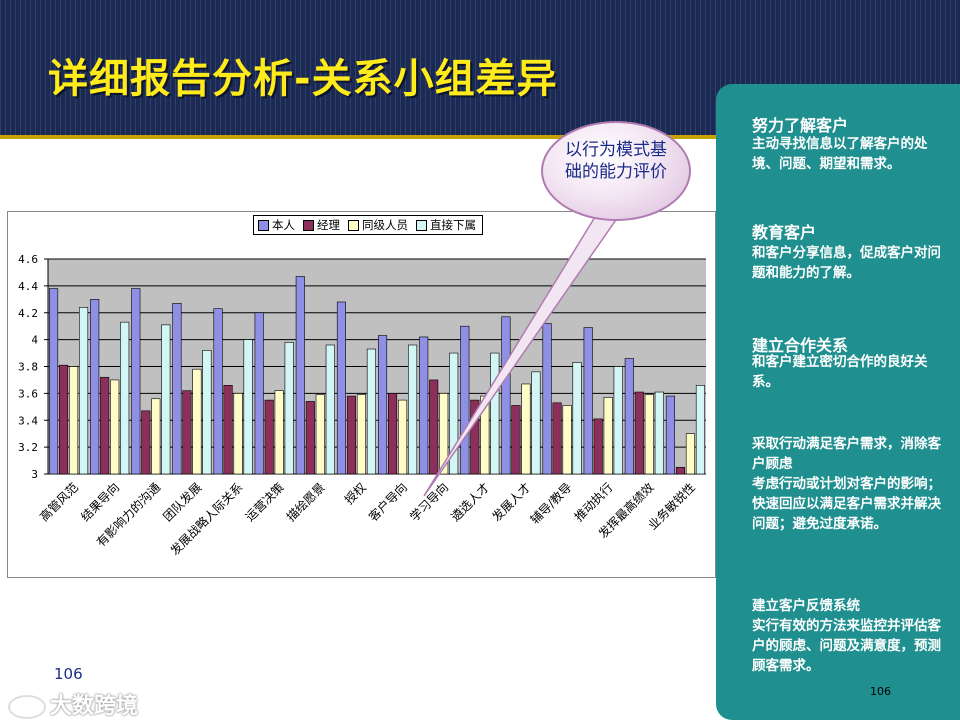  I want to click on y-tick-label: 3.6, so click(28, 393).